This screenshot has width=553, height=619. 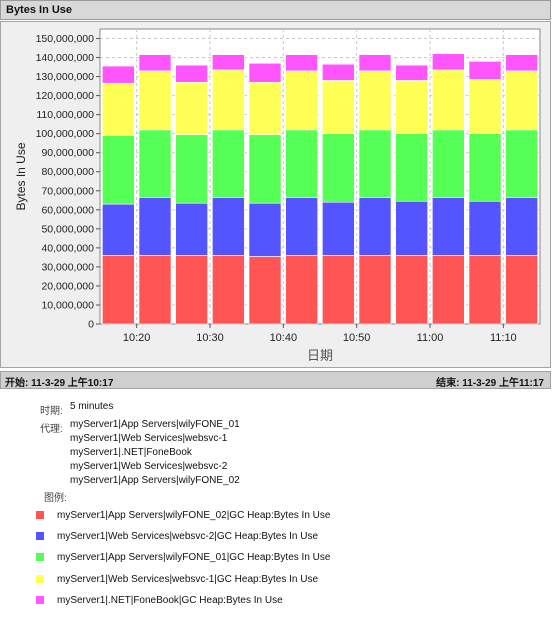 I want to click on period-value: 5 minutes, so click(x=92, y=406).